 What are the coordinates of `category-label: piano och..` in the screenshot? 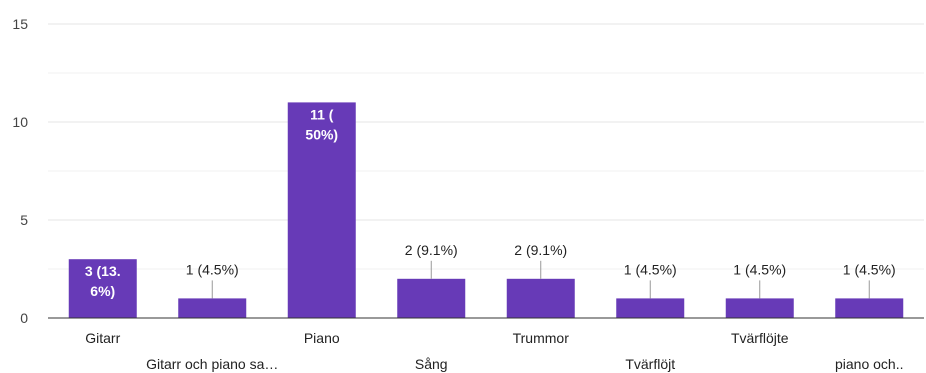 It's located at (869, 364).